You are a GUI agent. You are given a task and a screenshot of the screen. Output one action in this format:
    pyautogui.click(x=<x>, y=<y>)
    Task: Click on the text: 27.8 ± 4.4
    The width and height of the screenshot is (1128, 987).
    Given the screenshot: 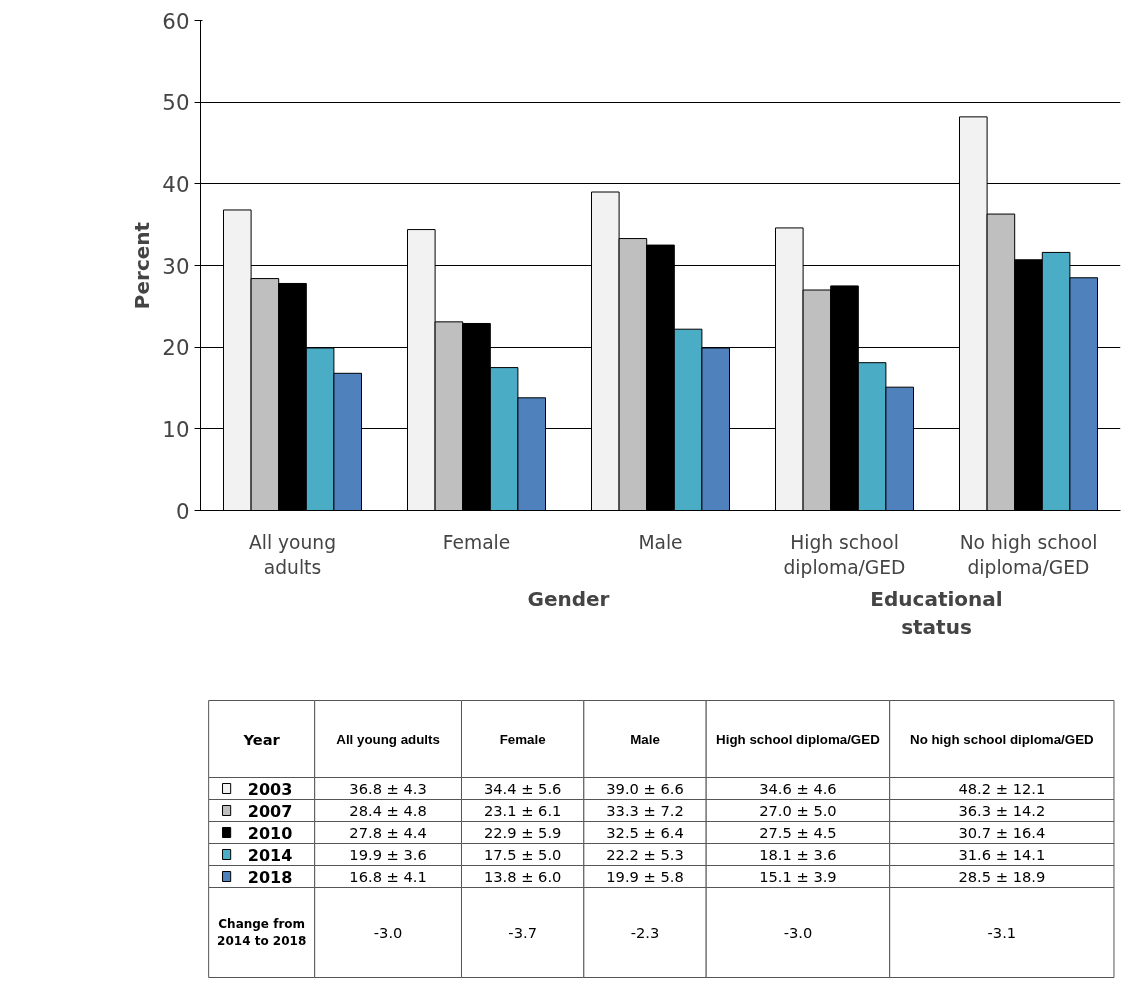 What is the action you would take?
    pyautogui.click(x=388, y=832)
    